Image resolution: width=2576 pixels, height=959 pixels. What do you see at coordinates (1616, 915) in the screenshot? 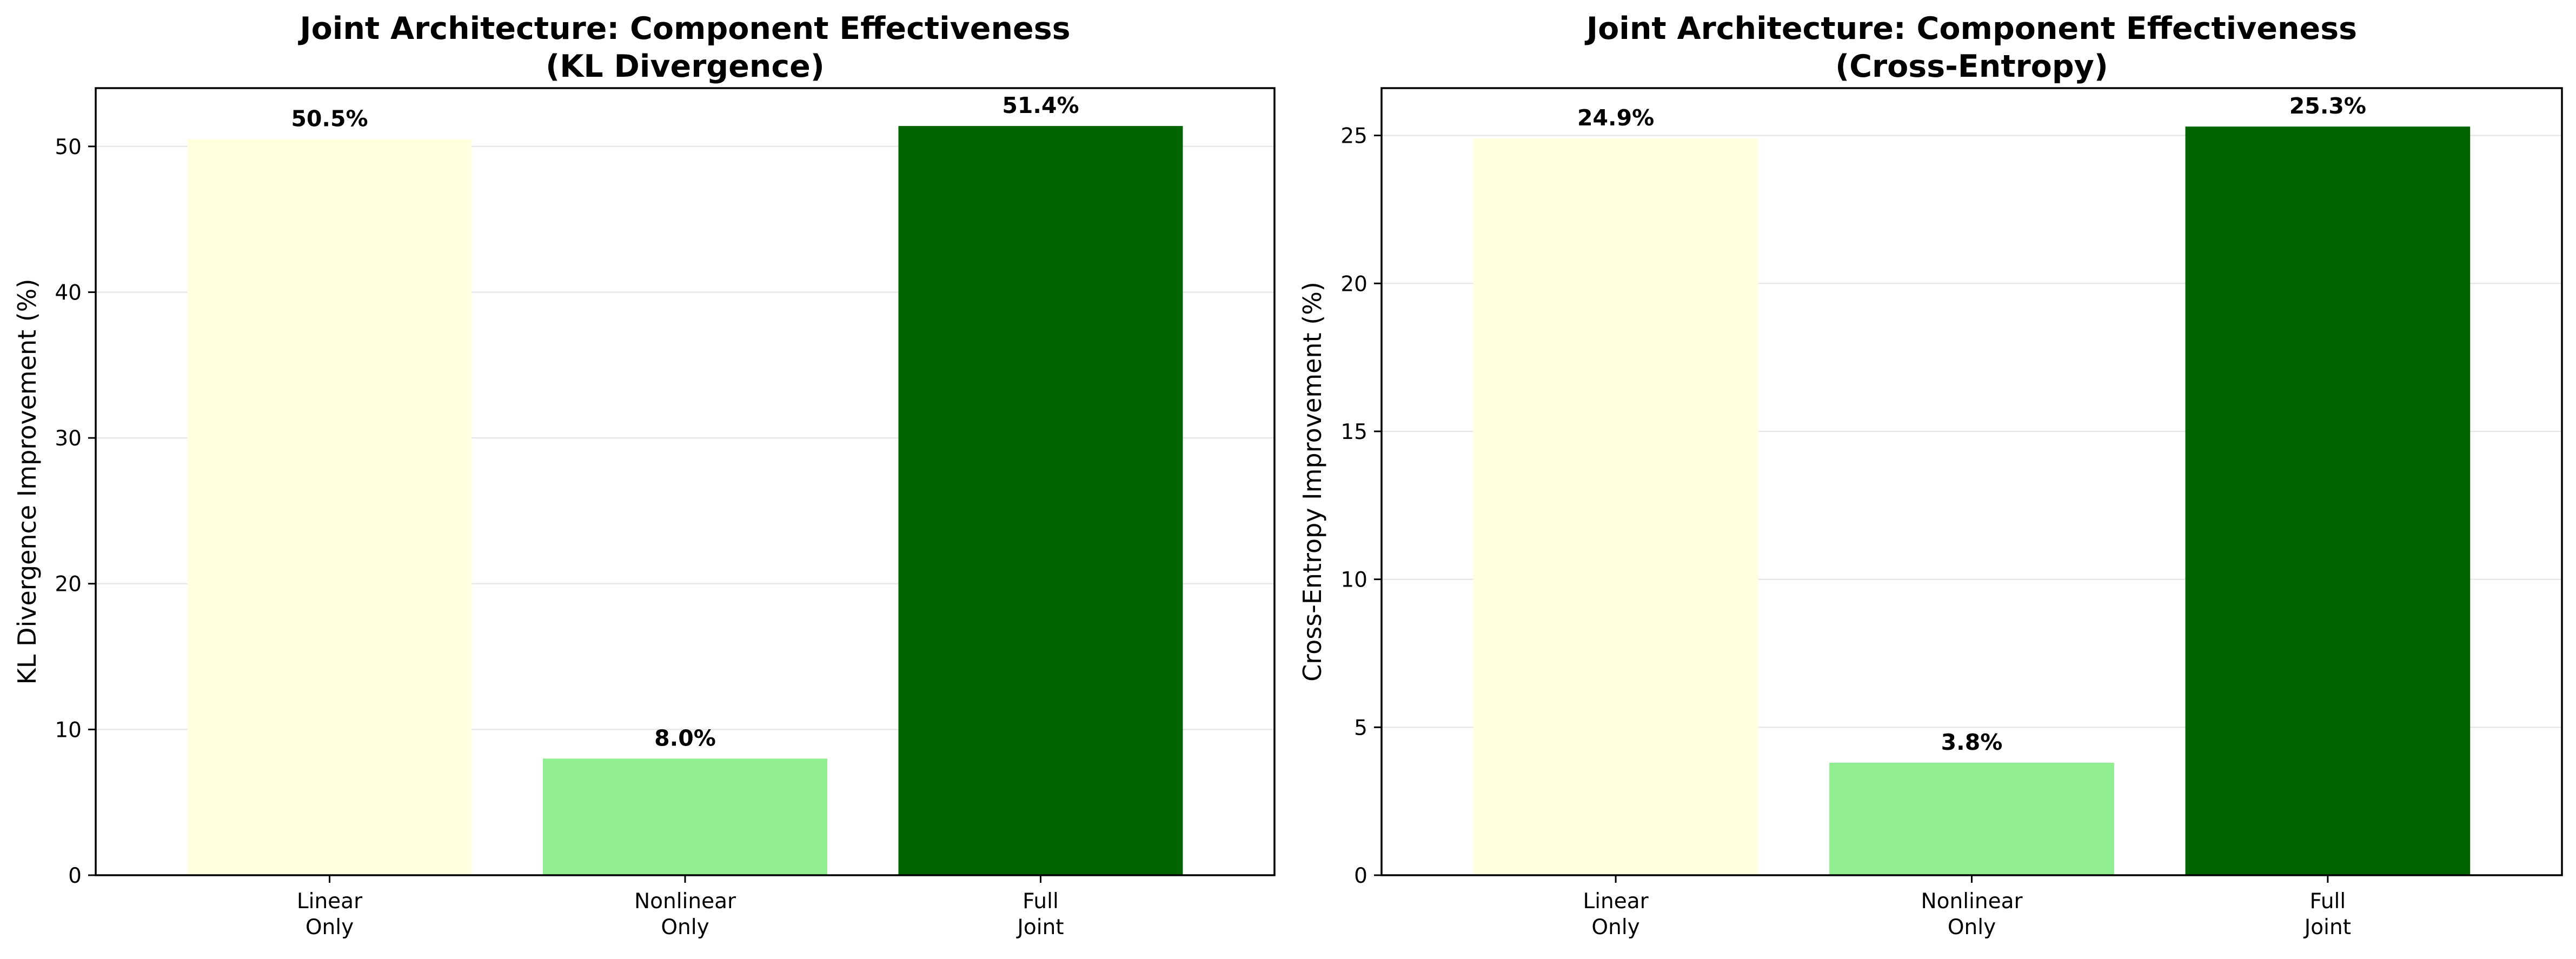
I see `ce-xtick-label-0: Linear Only` at bounding box center [1616, 915].